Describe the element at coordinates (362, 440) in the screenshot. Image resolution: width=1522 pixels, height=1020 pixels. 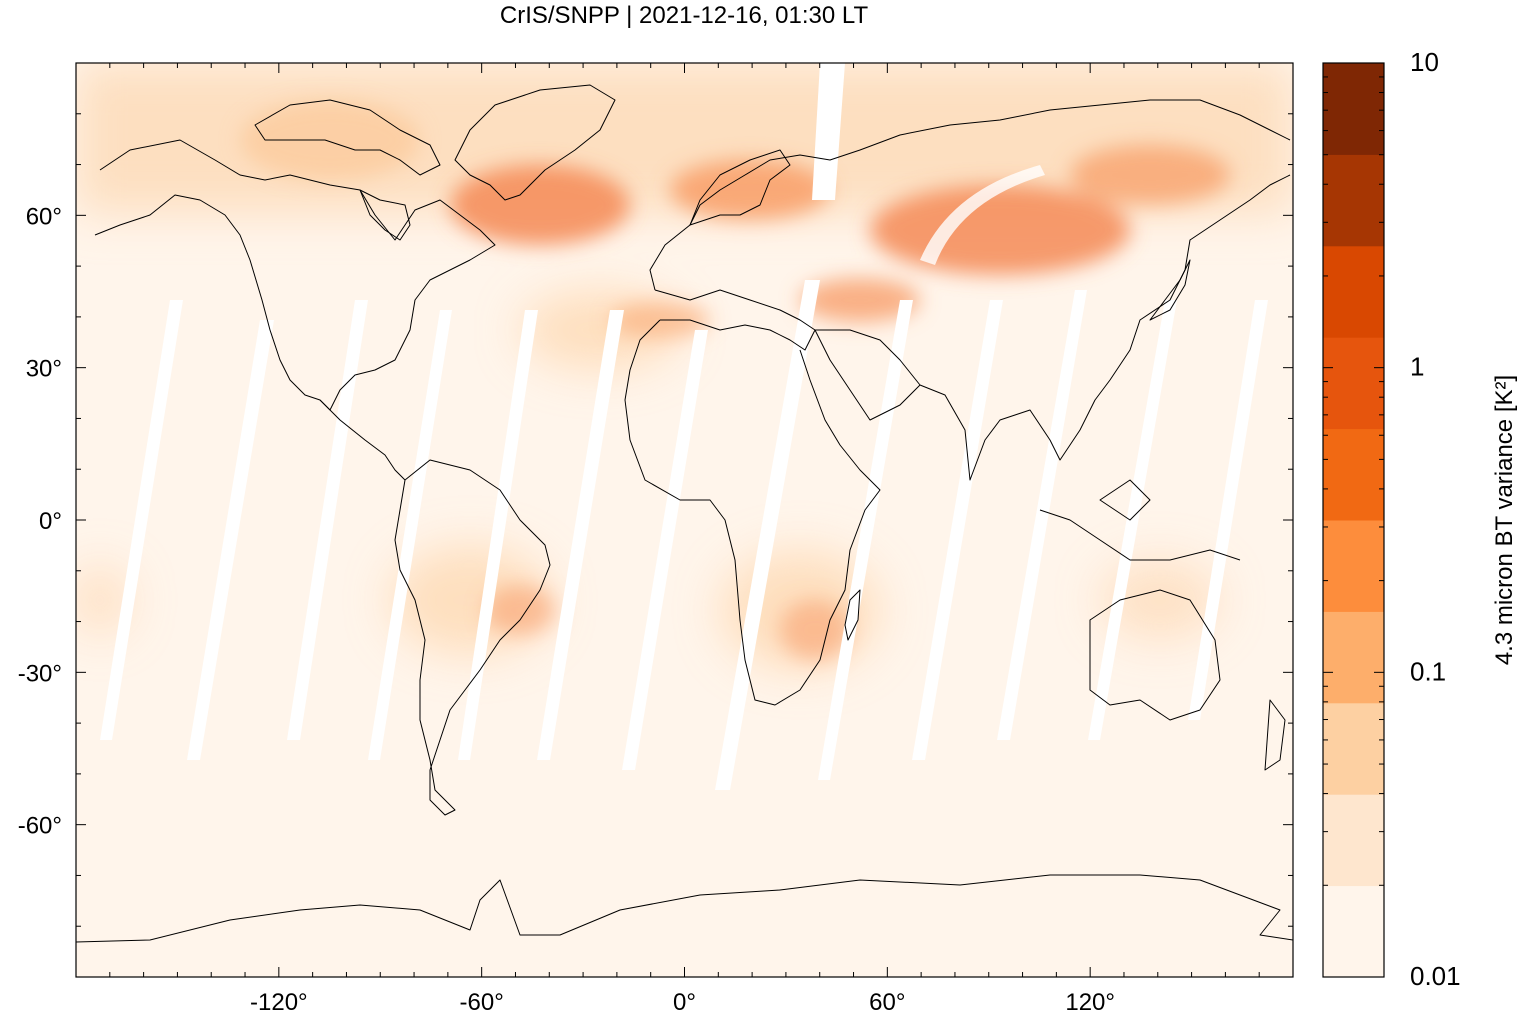
I see `coast-central-america` at that location.